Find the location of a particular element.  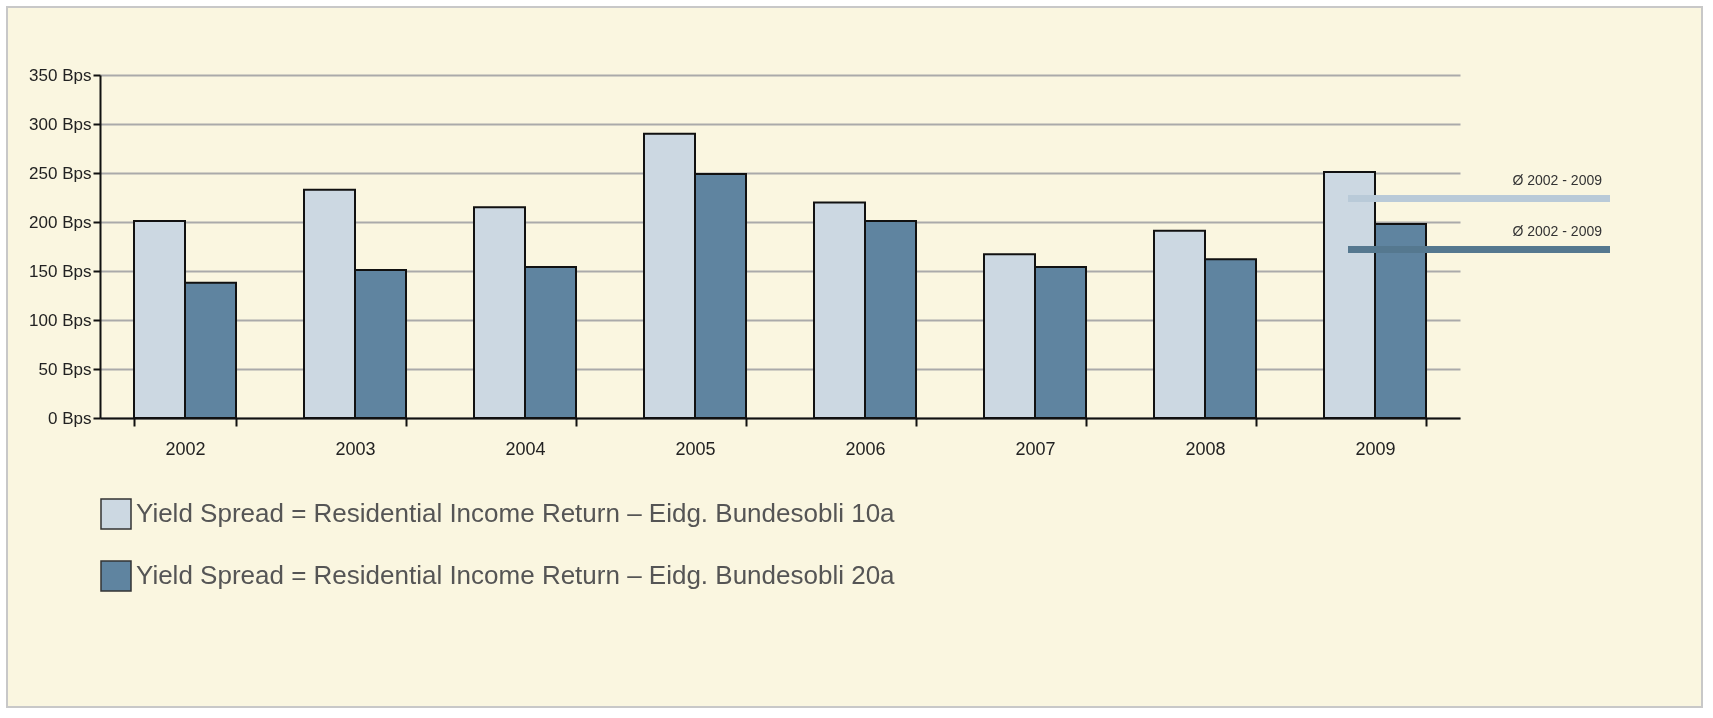

x-tick-label: 2002 is located at coordinates (185, 448).